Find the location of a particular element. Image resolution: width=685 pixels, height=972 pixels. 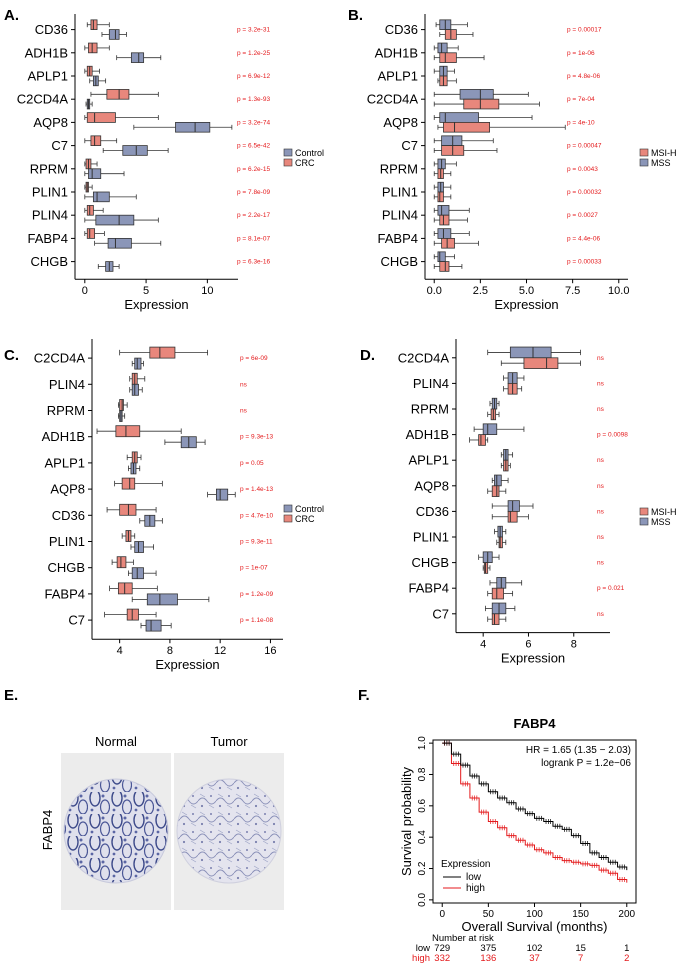

legend-label: MSI-H is located at coordinates (664, 153).